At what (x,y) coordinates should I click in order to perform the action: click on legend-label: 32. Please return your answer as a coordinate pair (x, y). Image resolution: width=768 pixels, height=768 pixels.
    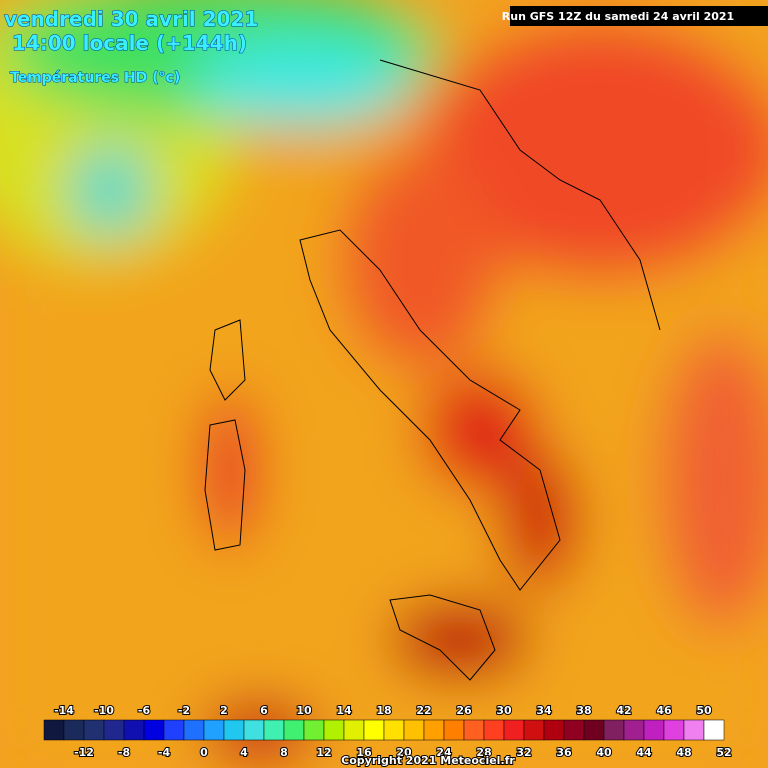
    Looking at the image, I should click on (523, 752).